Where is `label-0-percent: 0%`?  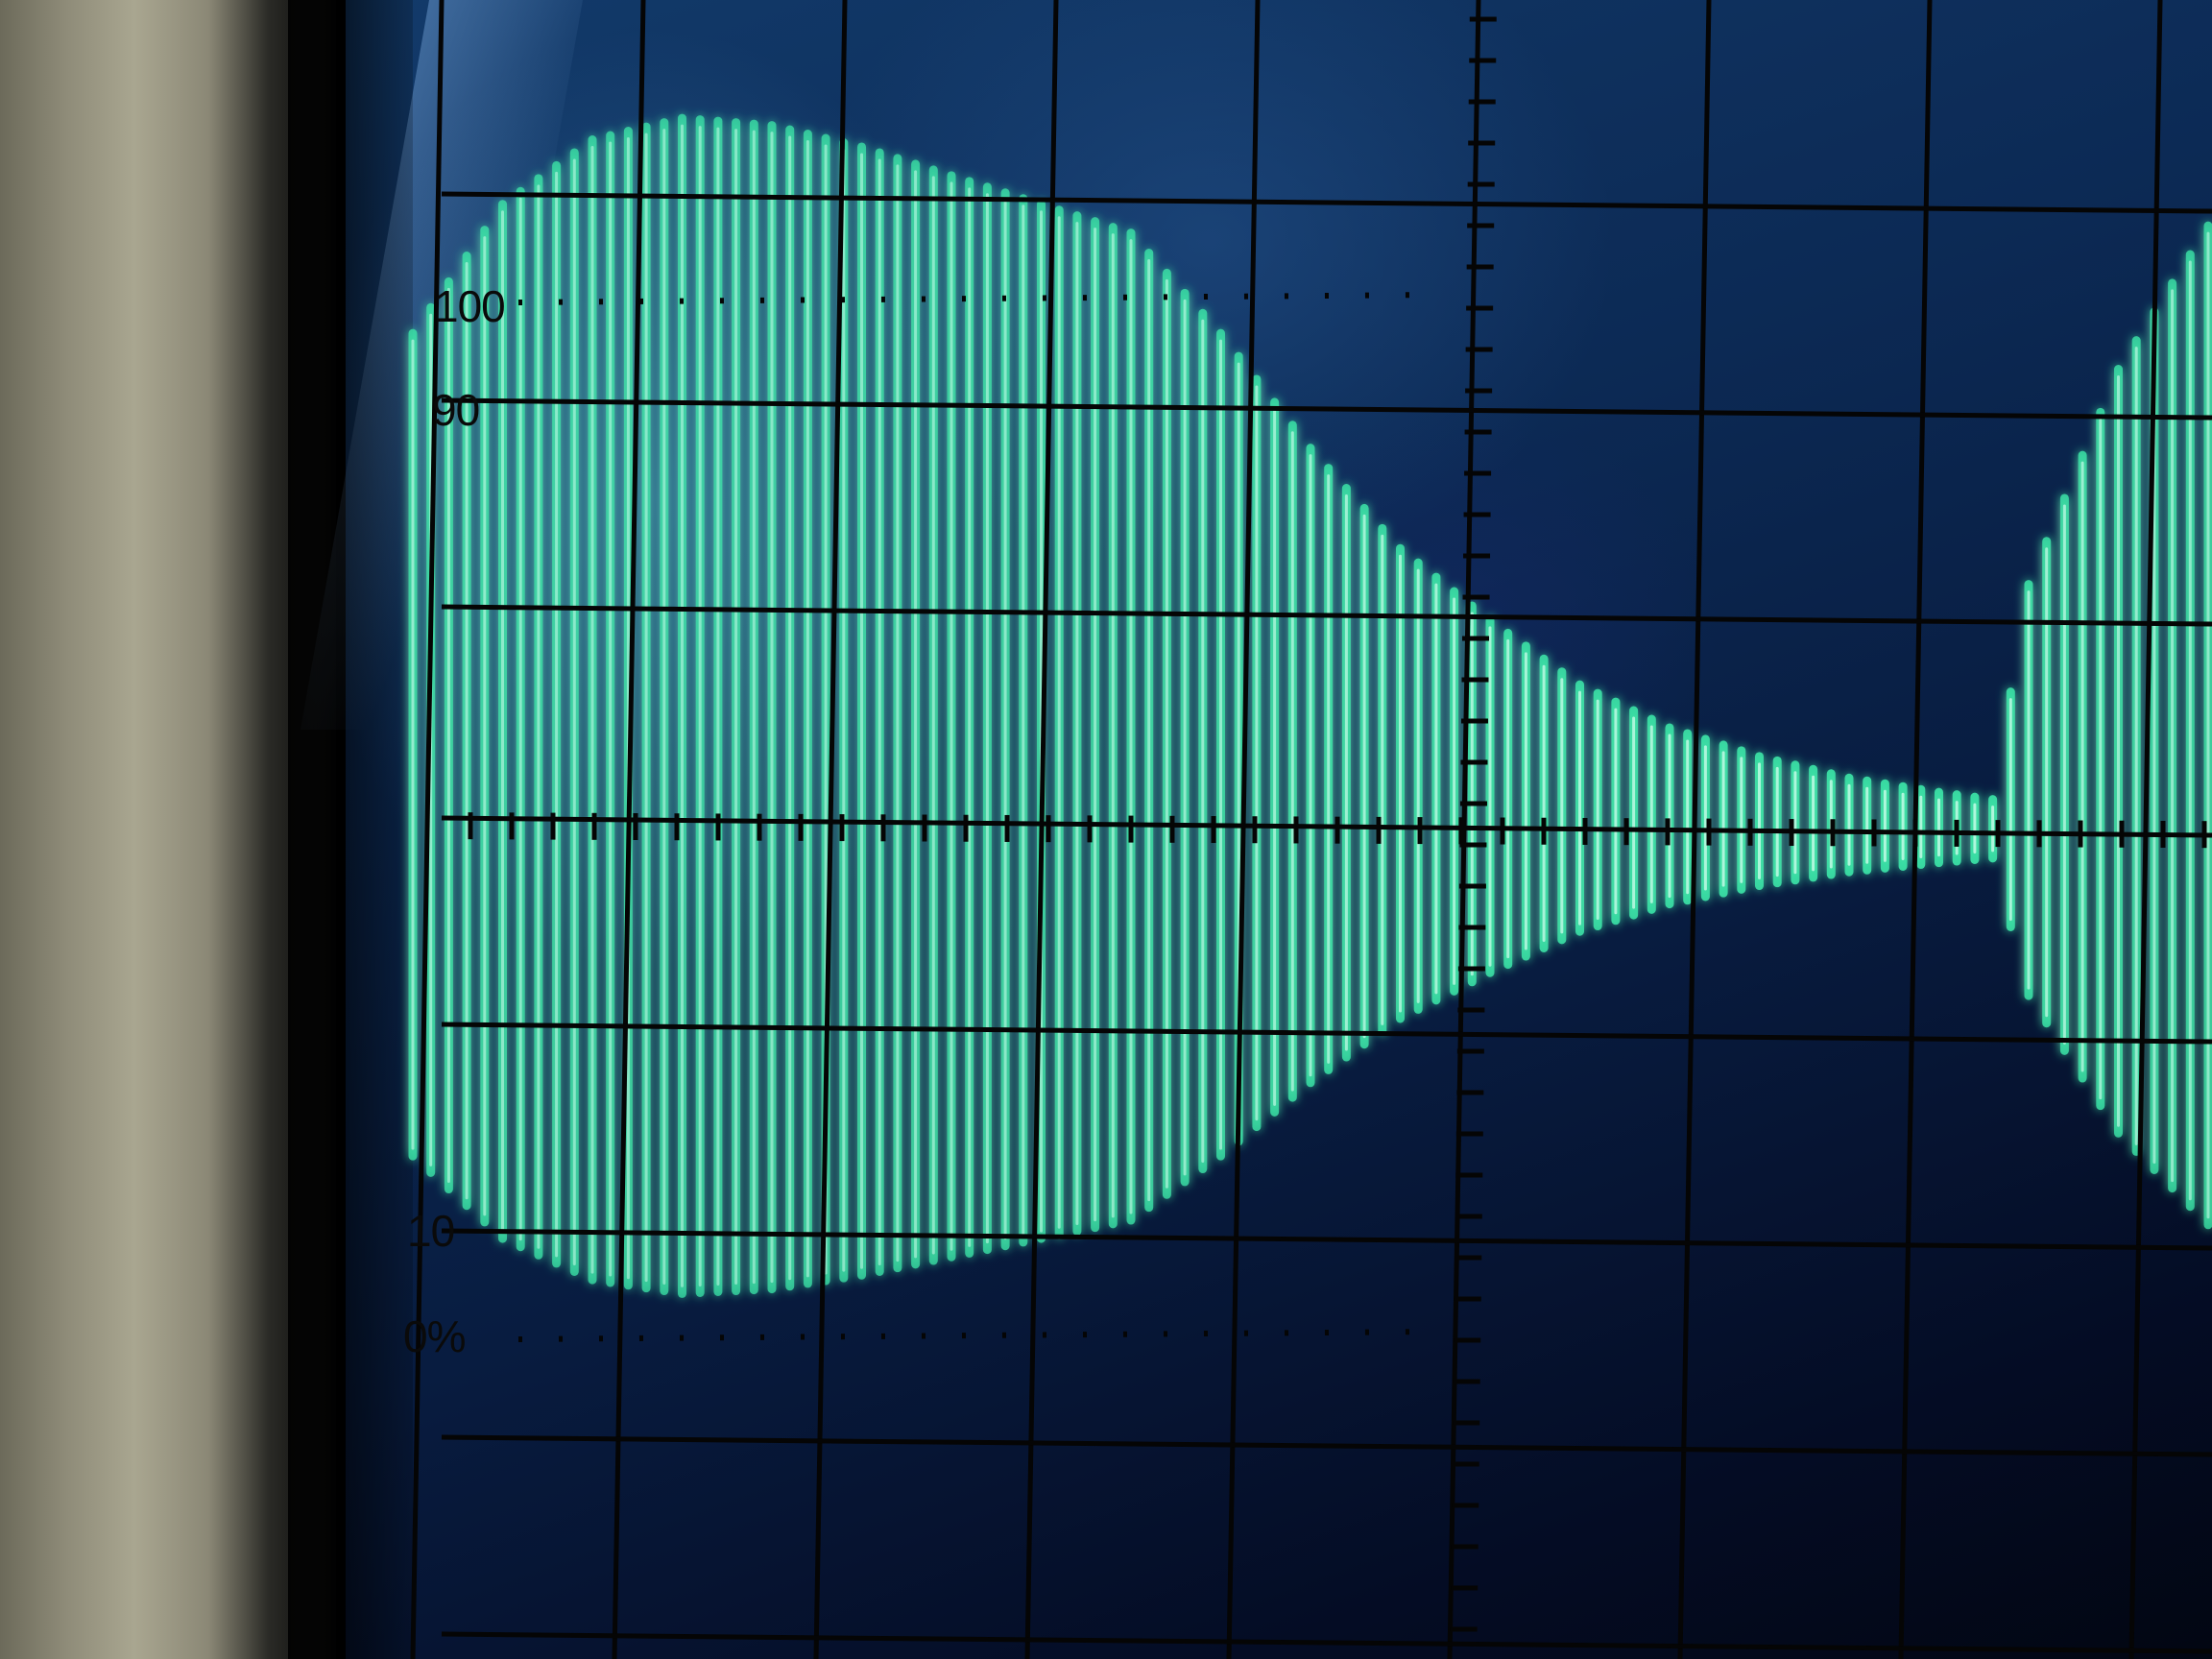 label-0-percent: 0% is located at coordinates (434, 1336).